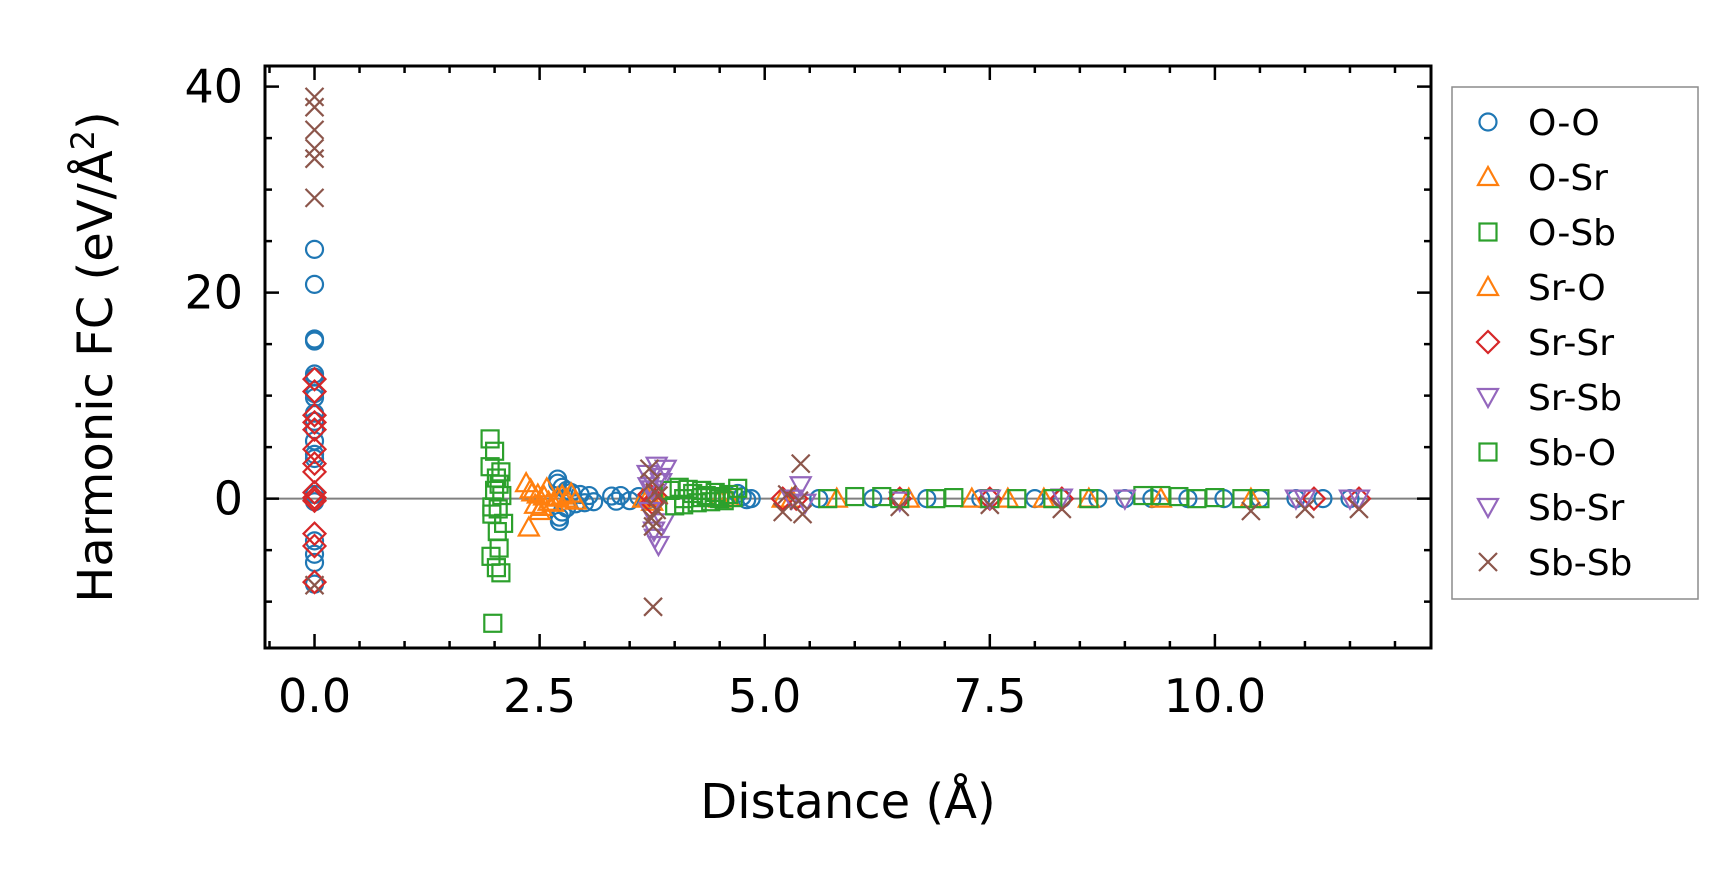 Image resolution: width=1718 pixels, height=889 pixels. Describe the element at coordinates (1572, 453) in the screenshot. I see `legend-label-sb-o: Sb-O` at that location.